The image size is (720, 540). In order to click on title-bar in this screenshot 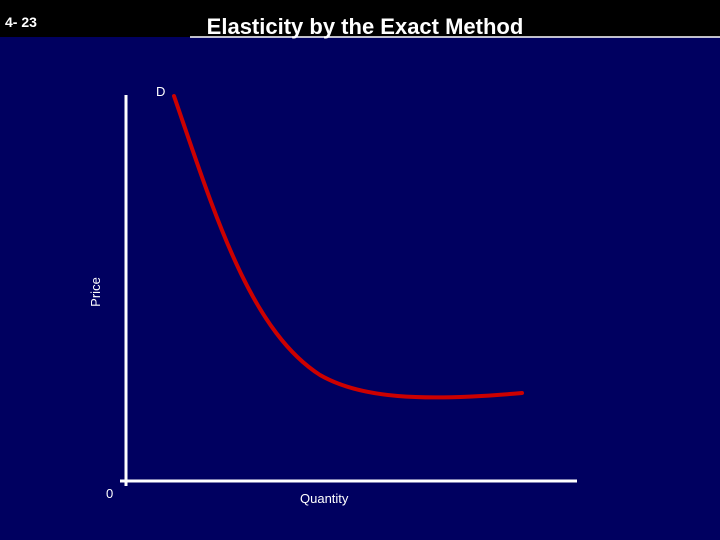, I will do `click(360, 18)`.